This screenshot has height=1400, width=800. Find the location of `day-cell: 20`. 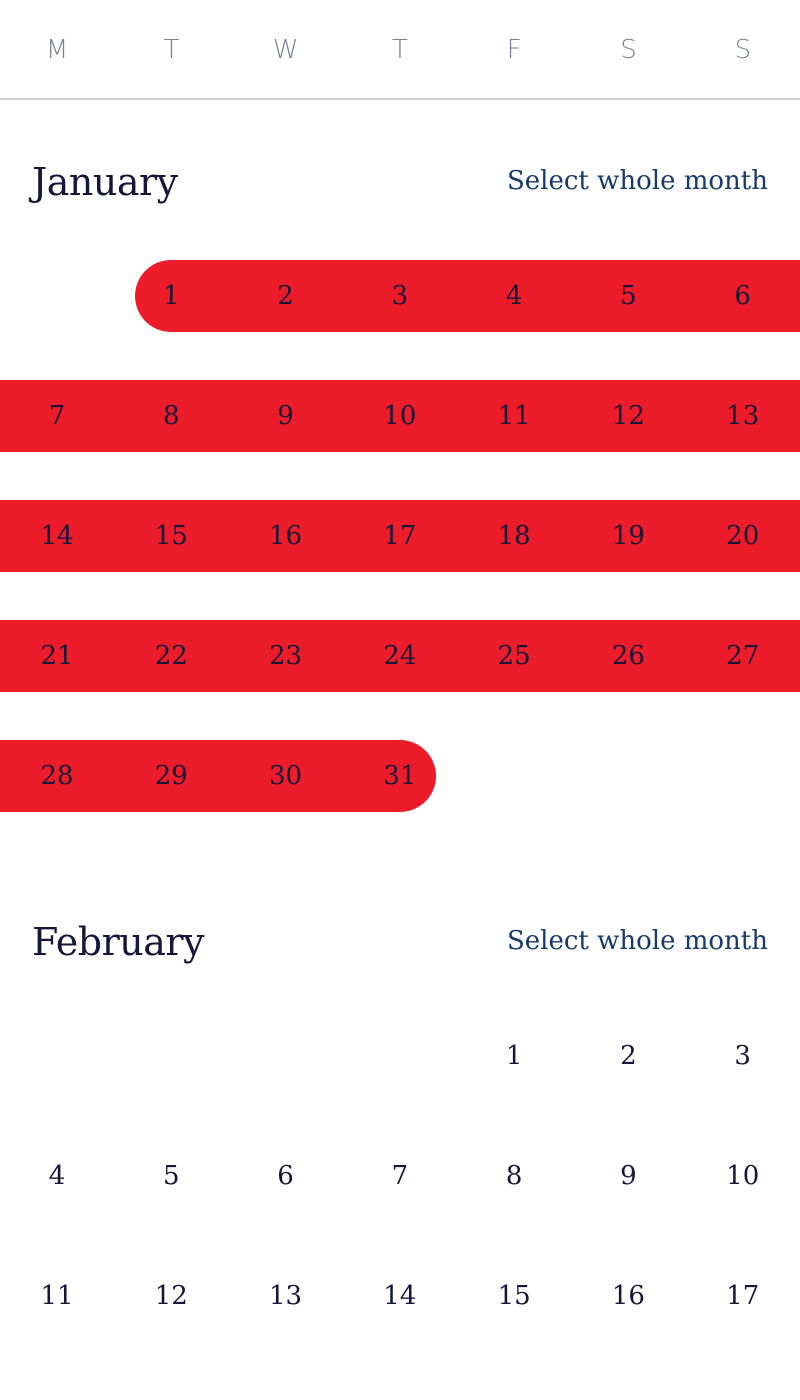

day-cell: 20 is located at coordinates (743, 536).